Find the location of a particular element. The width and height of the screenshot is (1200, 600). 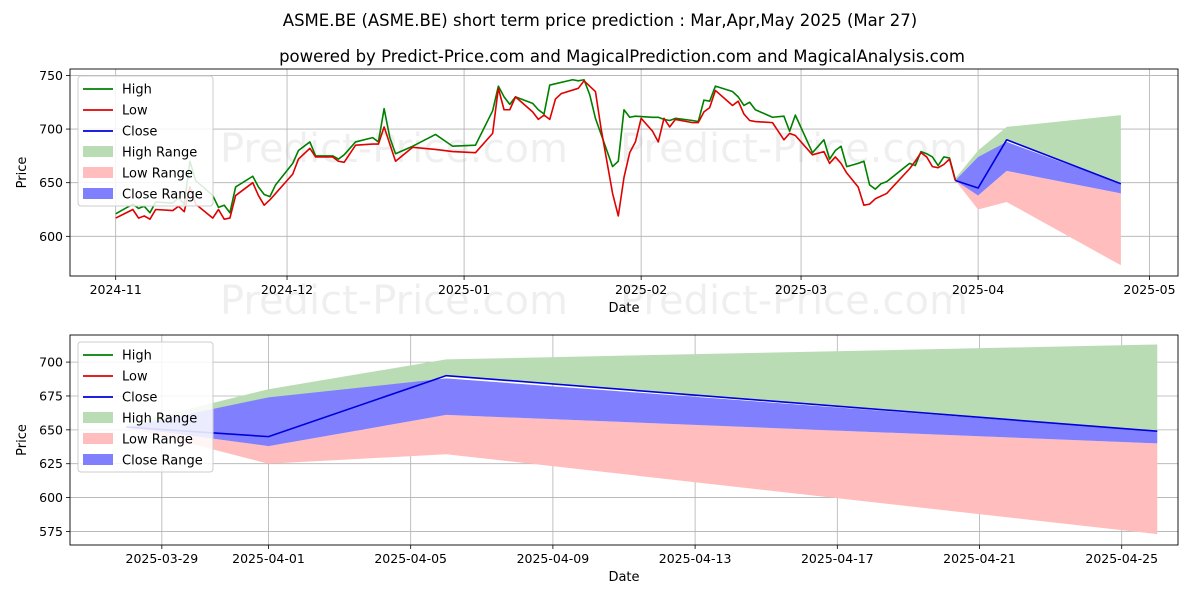

x-tick-label: 2024-12 is located at coordinates (287, 289).